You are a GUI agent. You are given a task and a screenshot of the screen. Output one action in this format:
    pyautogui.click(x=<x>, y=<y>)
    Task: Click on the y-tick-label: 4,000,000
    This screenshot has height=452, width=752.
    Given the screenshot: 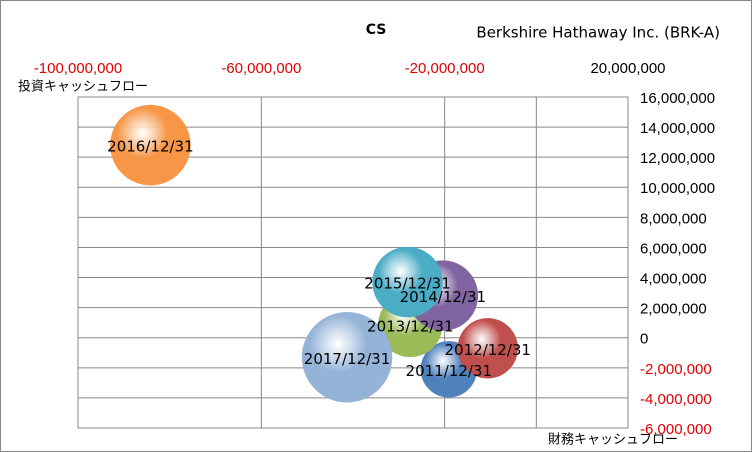 What is the action you would take?
    pyautogui.click(x=673, y=279)
    